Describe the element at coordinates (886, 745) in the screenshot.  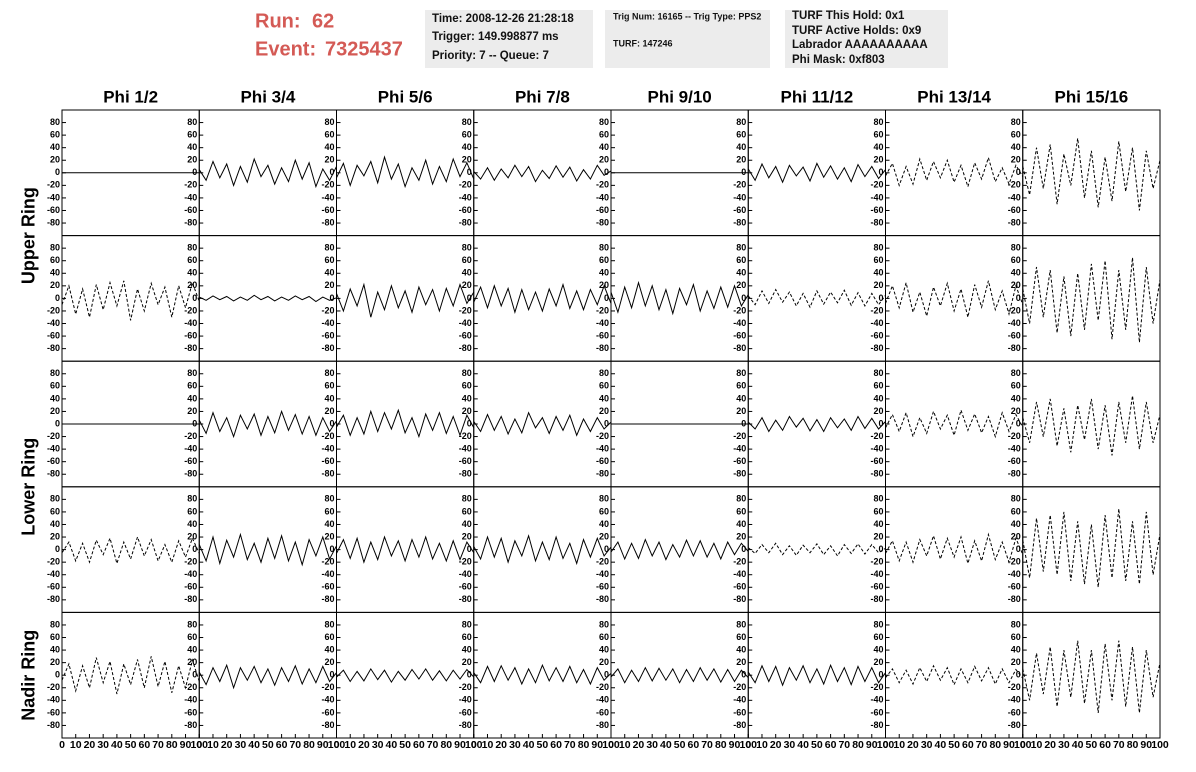
I see `x-tick-label: 0` at that location.